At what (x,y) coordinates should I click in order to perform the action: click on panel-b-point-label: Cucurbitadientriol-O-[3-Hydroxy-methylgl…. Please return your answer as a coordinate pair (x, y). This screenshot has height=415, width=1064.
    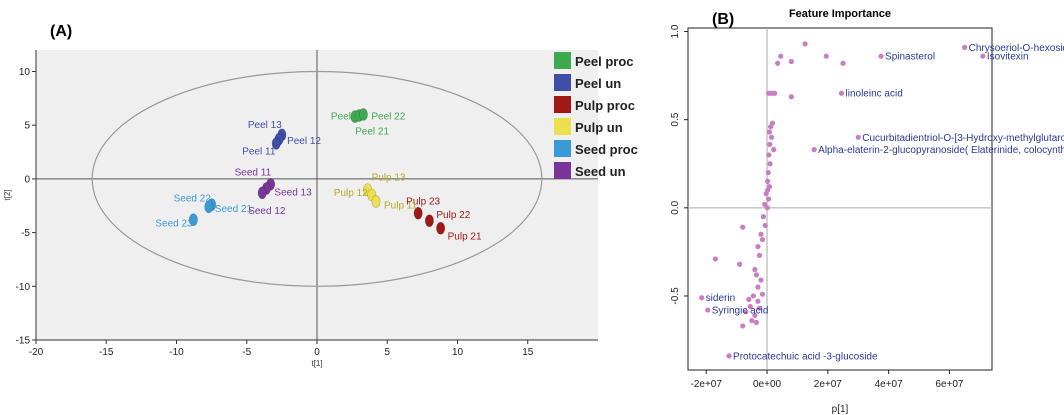
    Looking at the image, I should click on (963, 138).